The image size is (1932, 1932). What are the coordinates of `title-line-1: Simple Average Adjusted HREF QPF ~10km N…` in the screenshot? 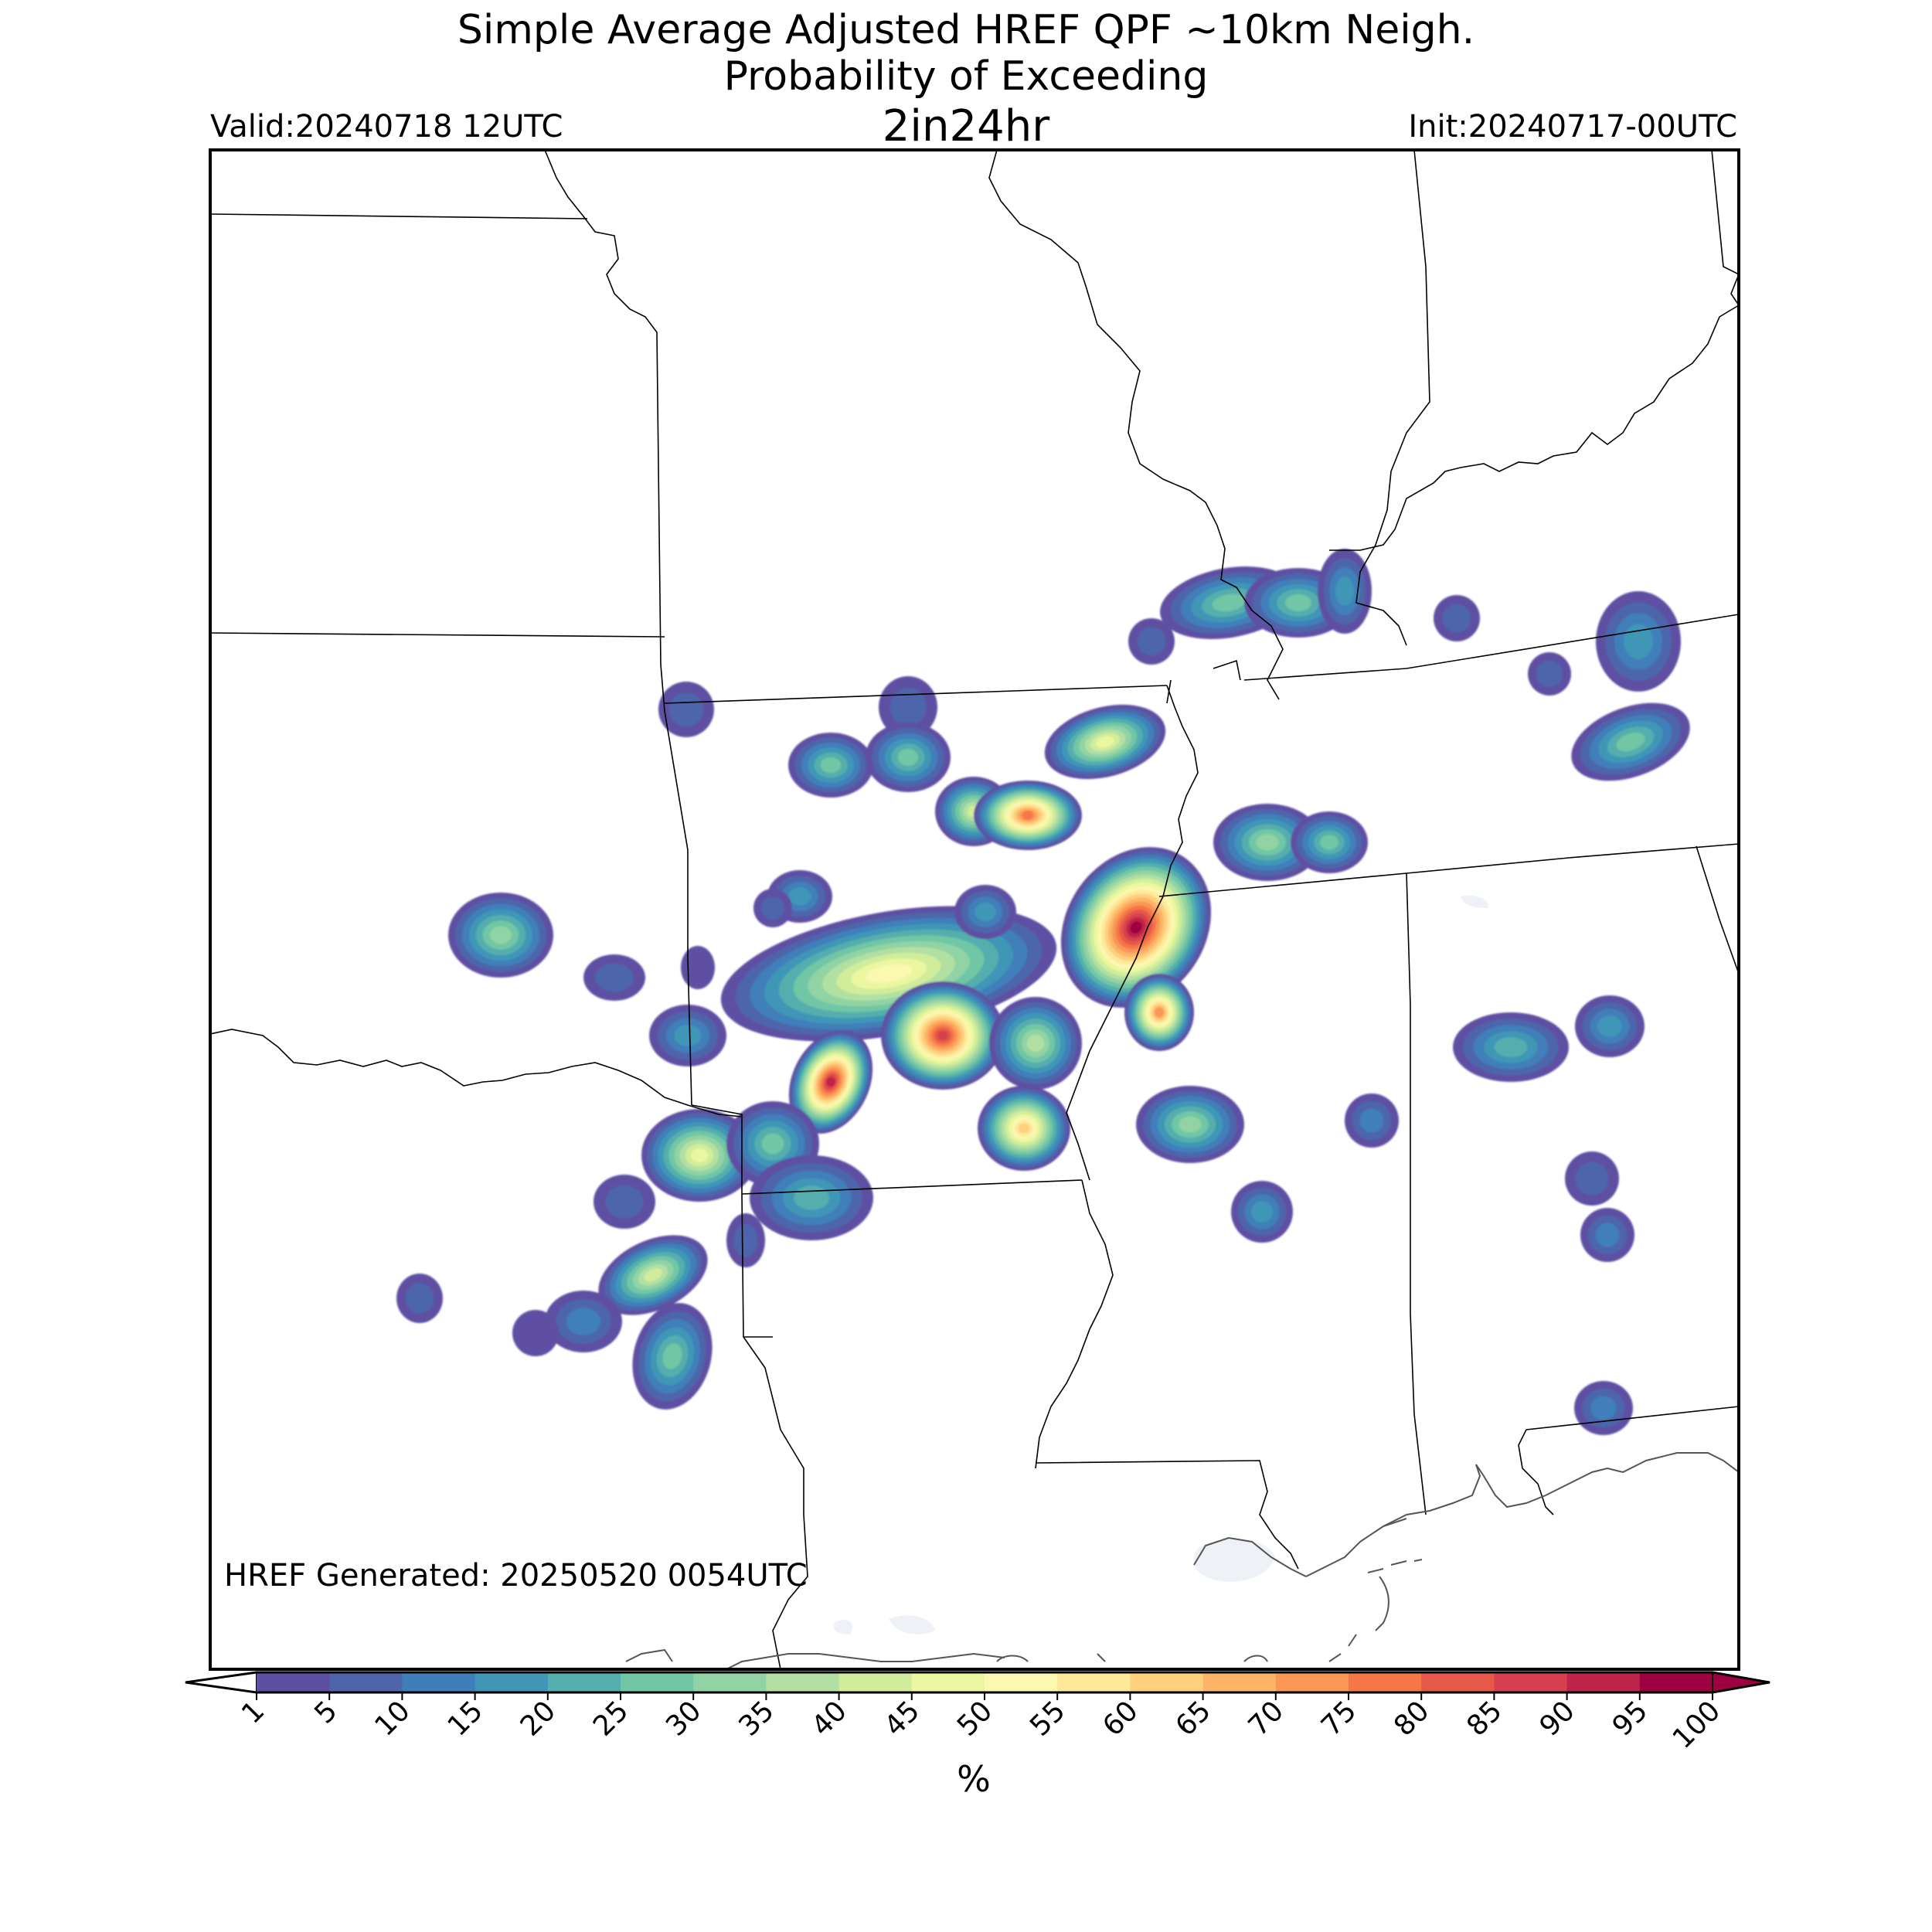 It's located at (966, 30).